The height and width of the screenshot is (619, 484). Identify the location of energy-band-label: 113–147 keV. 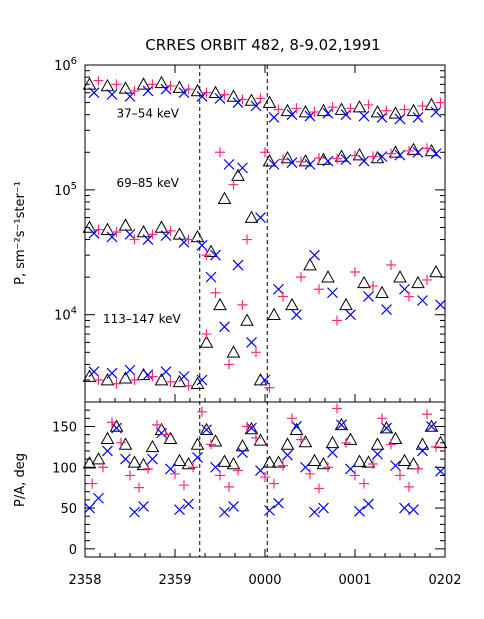
(142, 319).